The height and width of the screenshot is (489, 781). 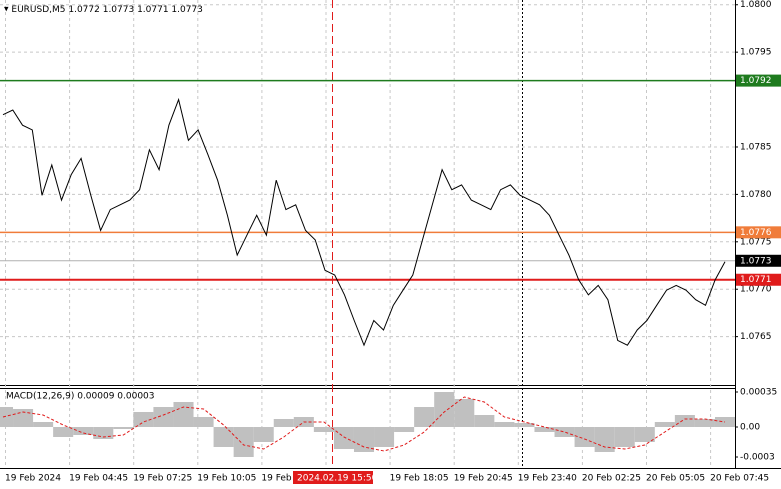 What do you see at coordinates (756, 290) in the screenshot?
I see `y-tick-label: 1.0770` at bounding box center [756, 290].